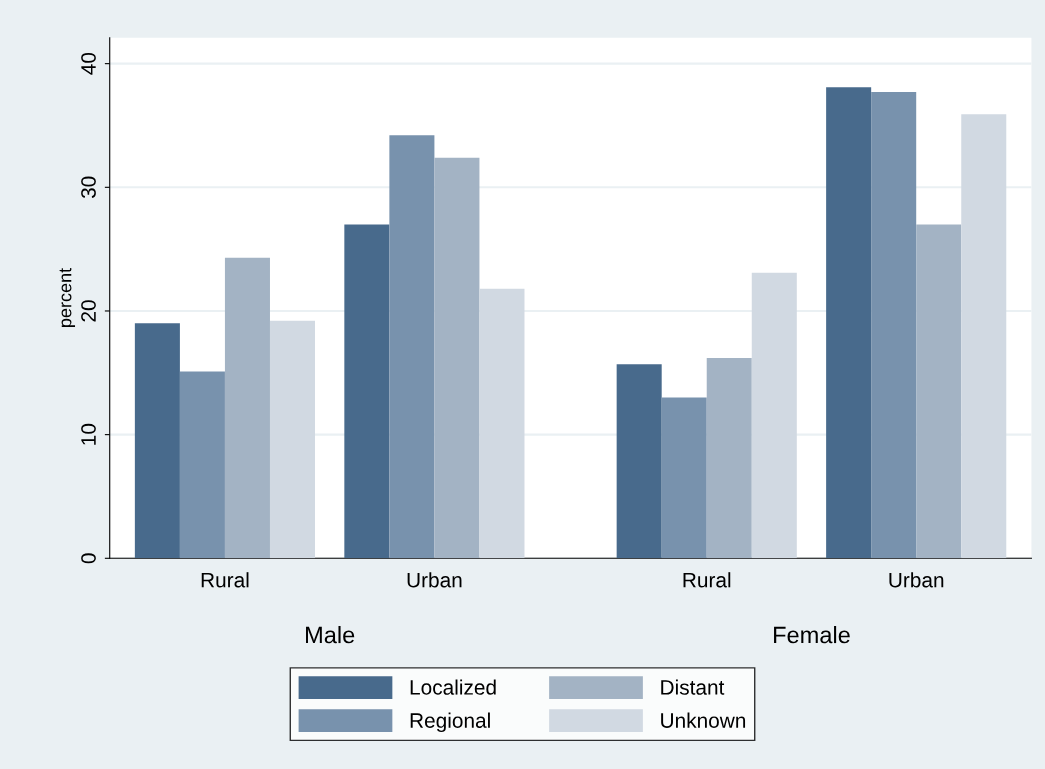  Describe the element at coordinates (812, 634) in the screenshot. I see `text: Female` at that location.